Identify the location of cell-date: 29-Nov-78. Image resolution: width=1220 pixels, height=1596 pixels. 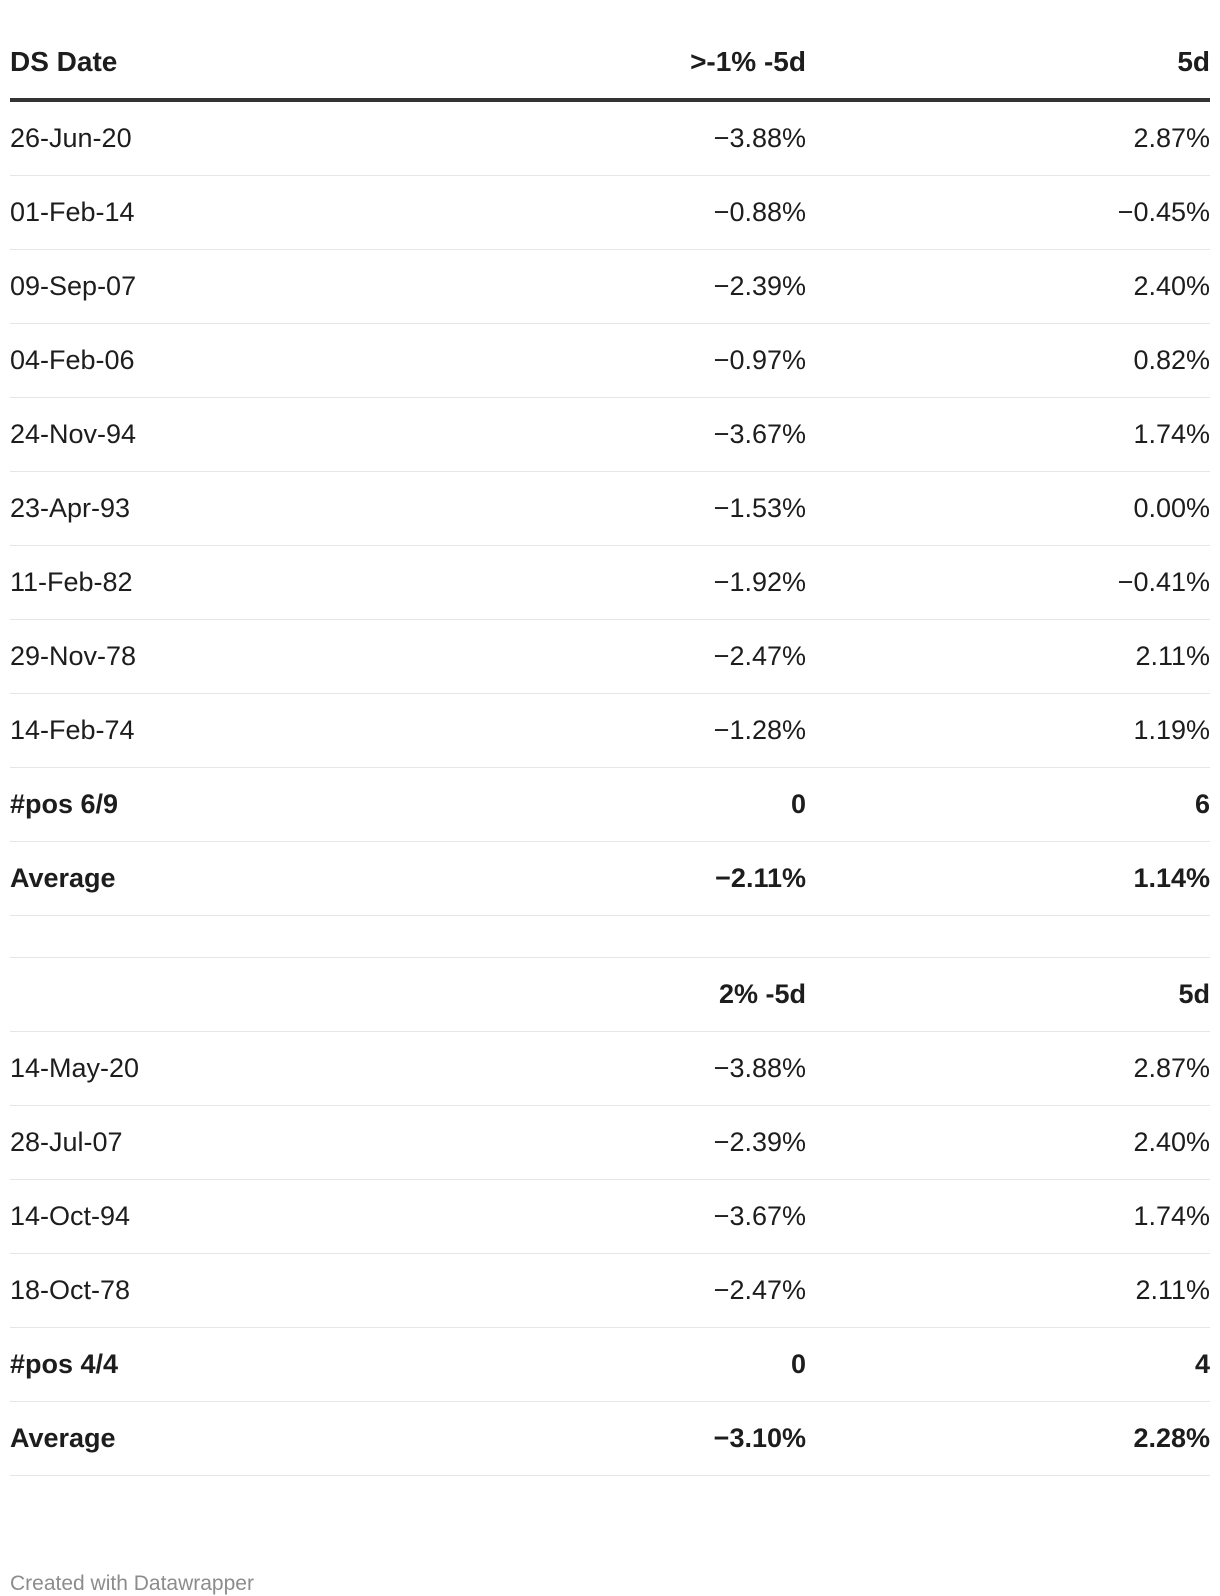
(280, 656).